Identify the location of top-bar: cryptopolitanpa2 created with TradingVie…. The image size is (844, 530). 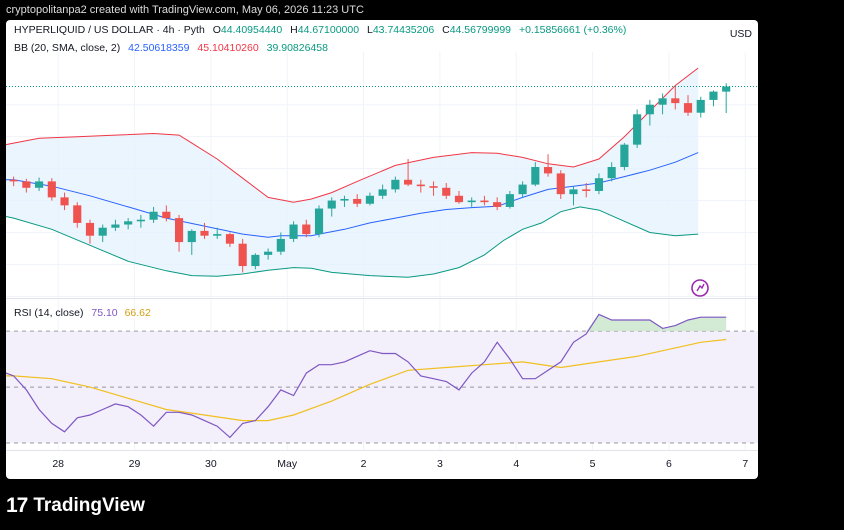
(422, 10).